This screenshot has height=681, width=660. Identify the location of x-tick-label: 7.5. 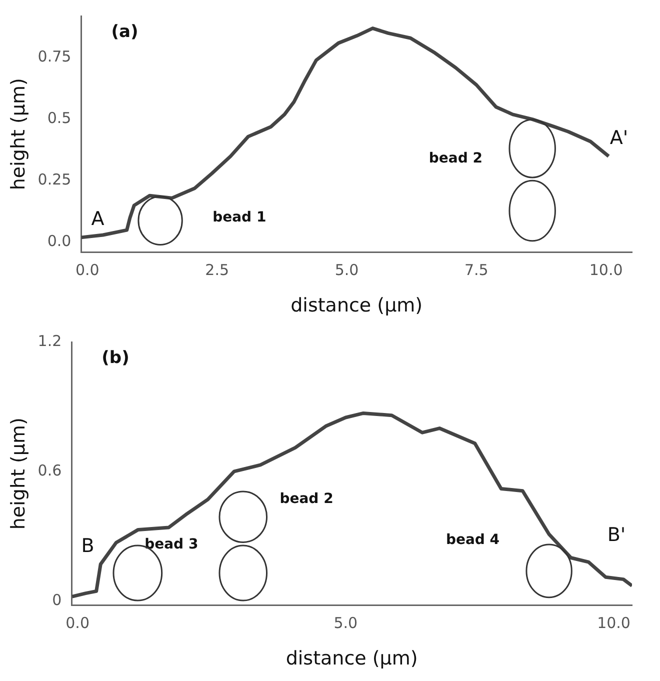
(476, 270).